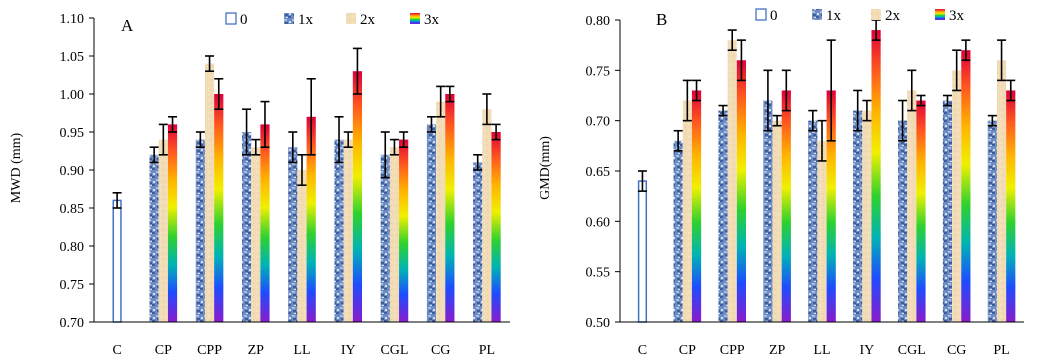 This screenshot has height=362, width=1040. I want to click on y-axis-title: GMD(mm), so click(545, 168).